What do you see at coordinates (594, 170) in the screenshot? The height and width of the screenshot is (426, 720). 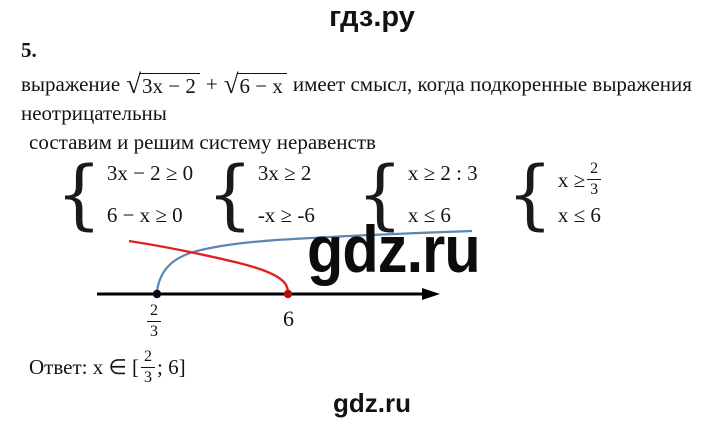 I see `fraction-numerator: 2` at bounding box center [594, 170].